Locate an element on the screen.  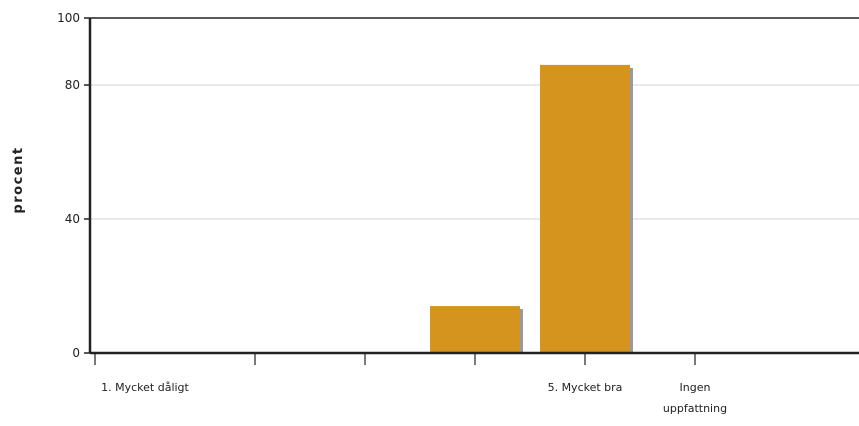
x-tick-label: 5. Mycket bra is located at coordinates (585, 387).